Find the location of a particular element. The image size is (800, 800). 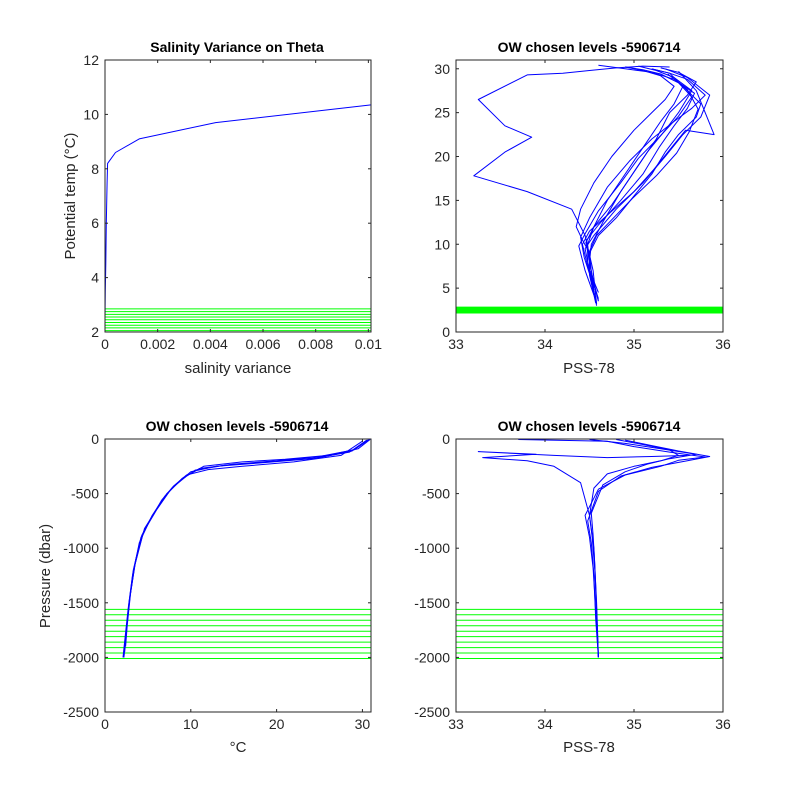

panel-3-plot-area is located at coordinates (238, 549).